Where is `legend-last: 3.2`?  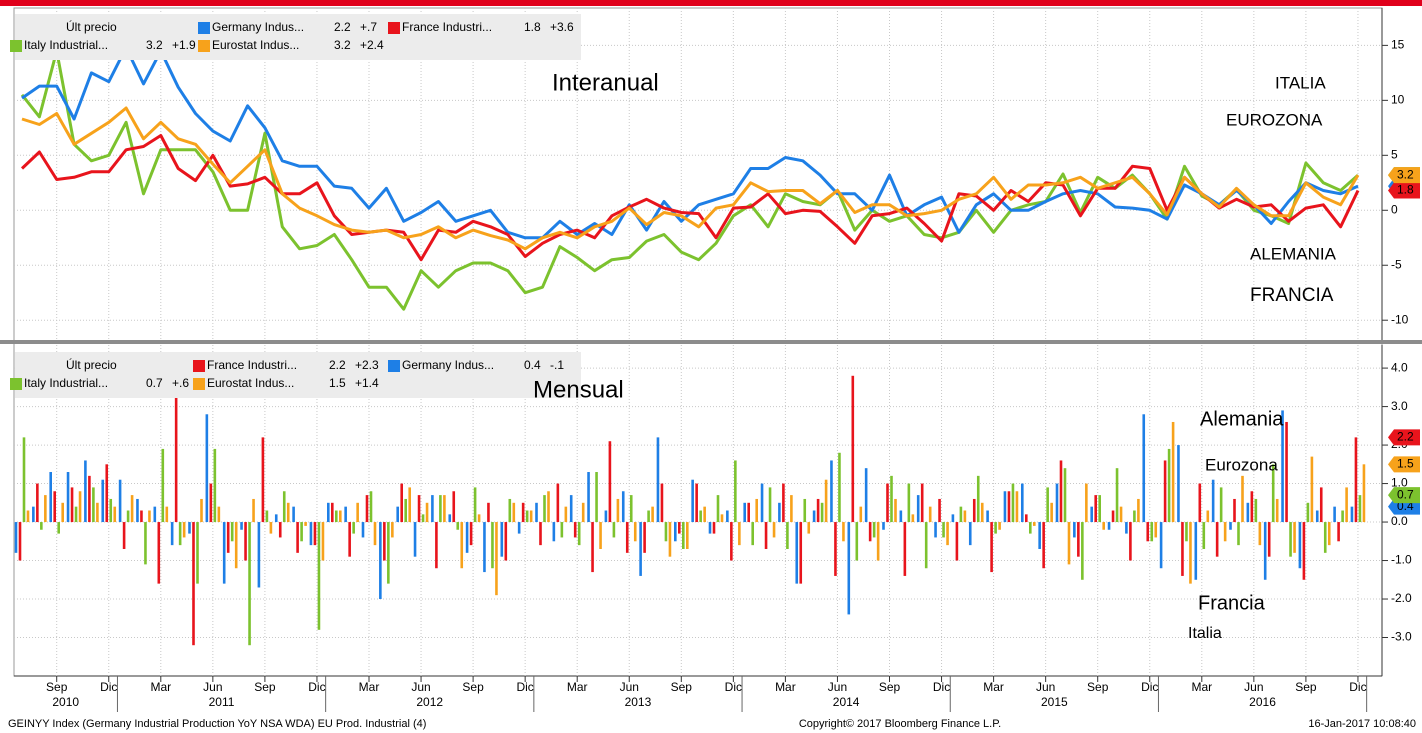
legend-last: 3.2 is located at coordinates (154, 45).